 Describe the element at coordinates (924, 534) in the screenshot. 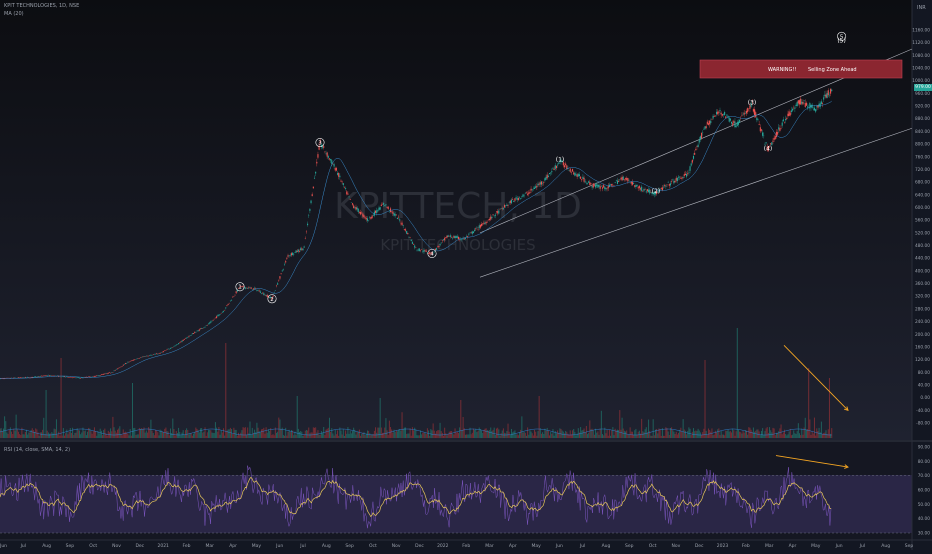

I see `rsi-tick-label: 30.00` at that location.